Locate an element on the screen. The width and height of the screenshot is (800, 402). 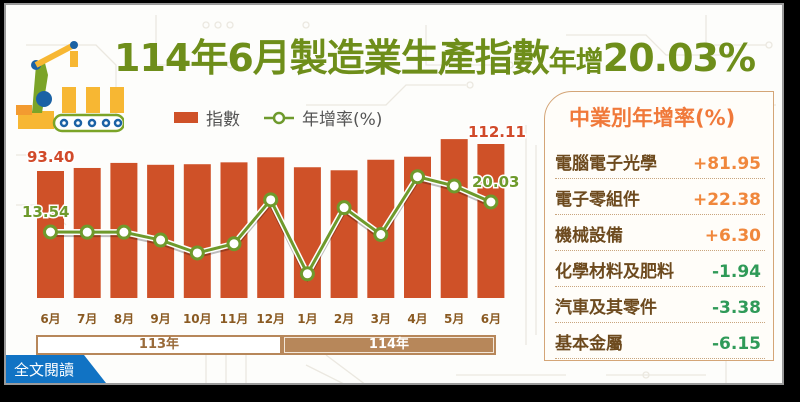
page-title: 114年6月製造業生產指數年增20.03% is located at coordinates (435, 54).